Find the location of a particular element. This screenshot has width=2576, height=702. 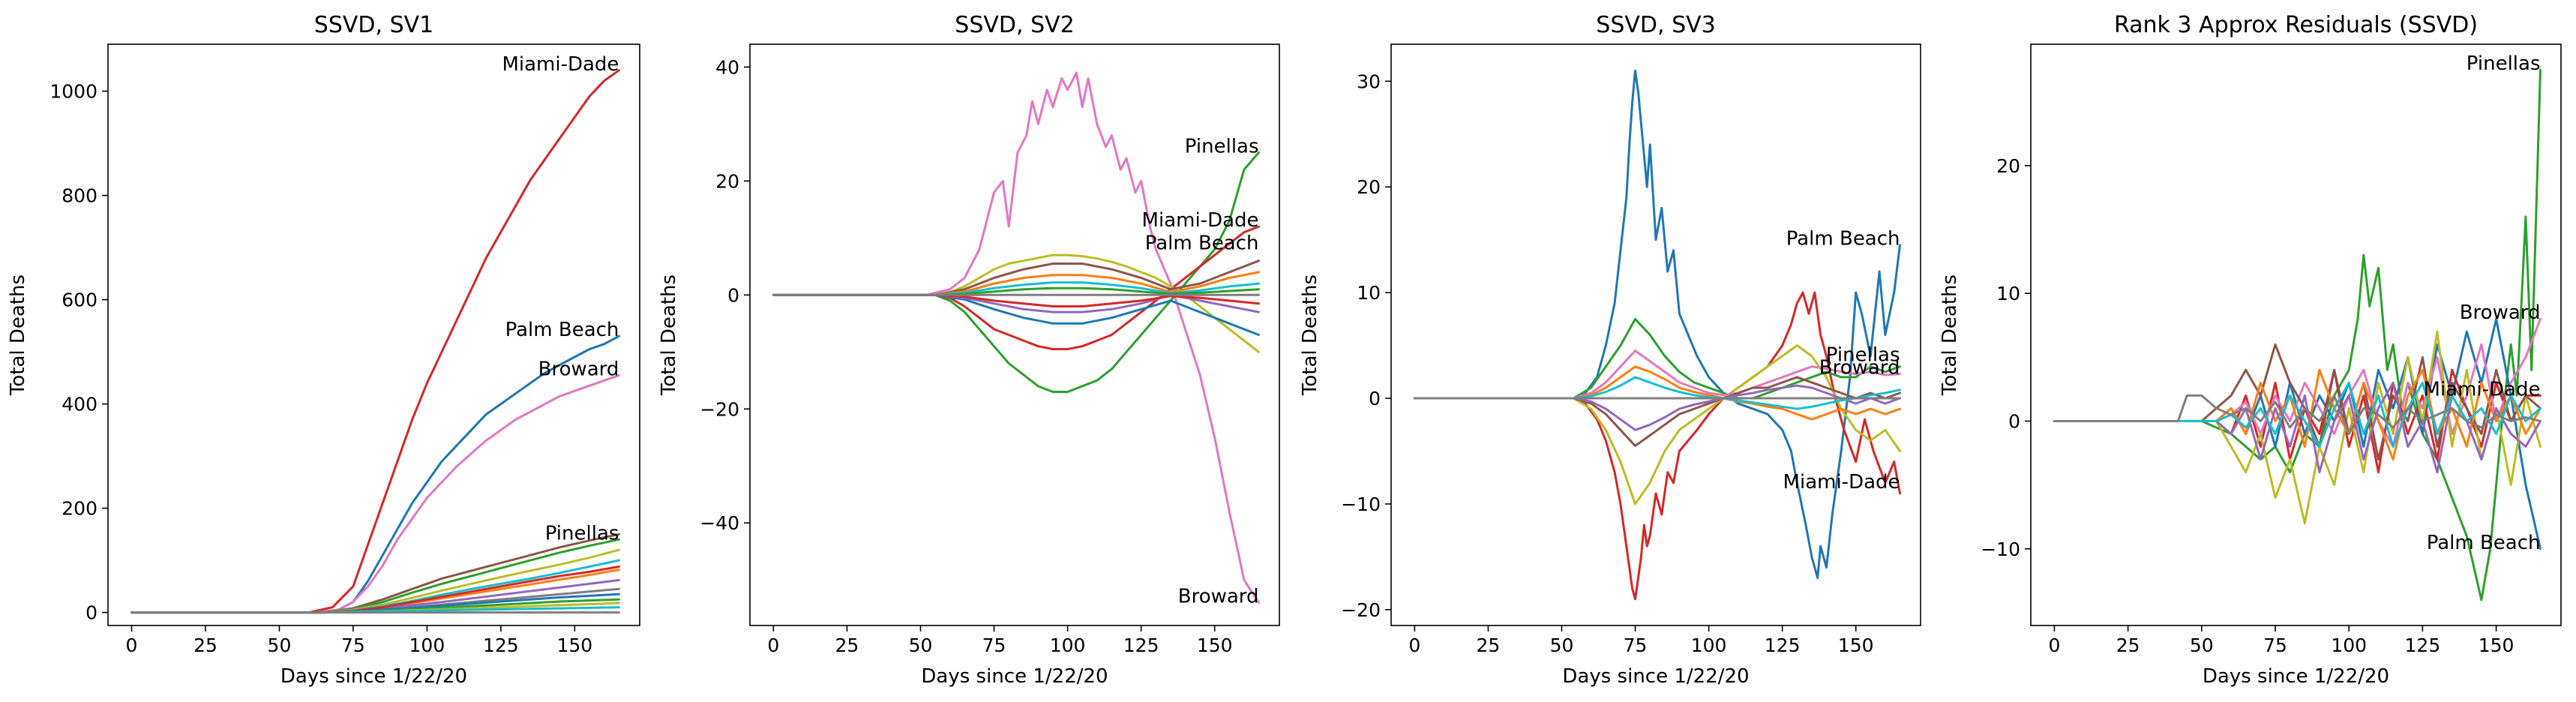

y-tick-label: 30 is located at coordinates (1369, 81).